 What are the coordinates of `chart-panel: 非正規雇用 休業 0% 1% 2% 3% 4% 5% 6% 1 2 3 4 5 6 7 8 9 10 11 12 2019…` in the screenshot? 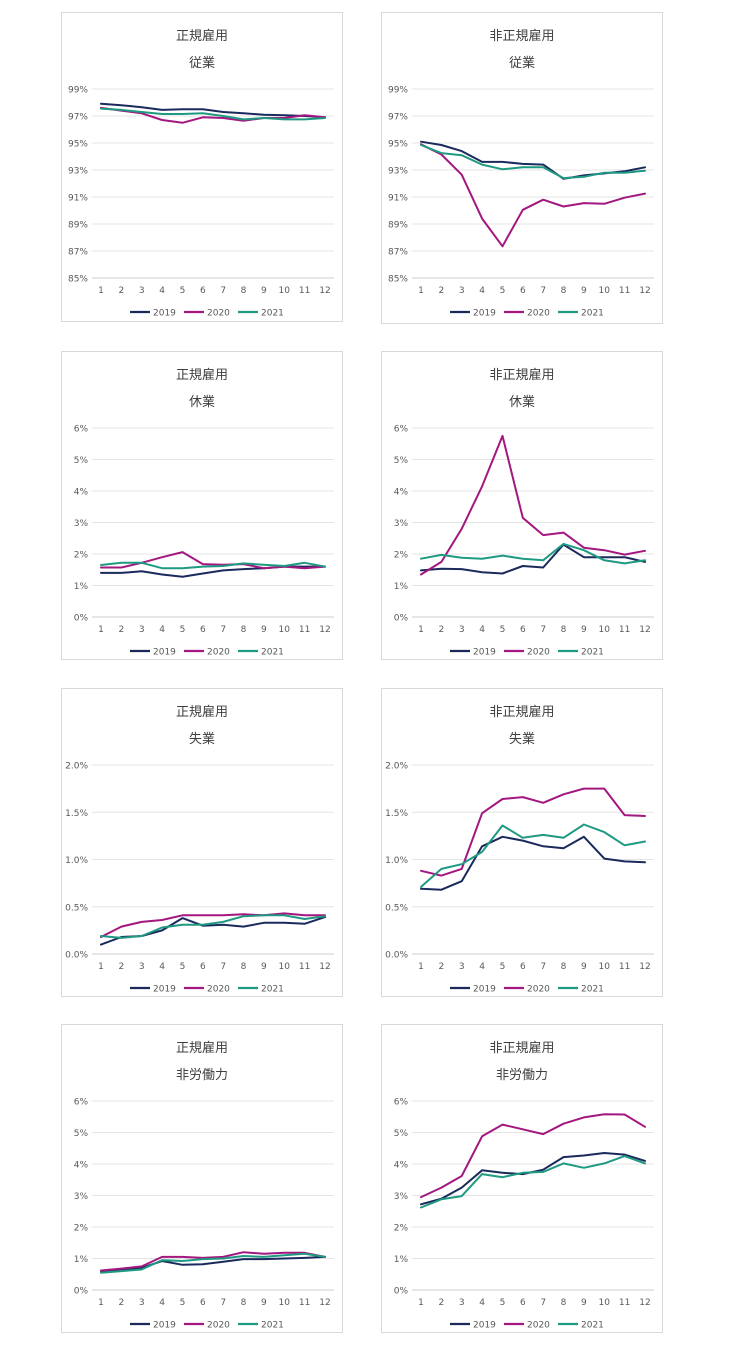 It's located at (522, 505).